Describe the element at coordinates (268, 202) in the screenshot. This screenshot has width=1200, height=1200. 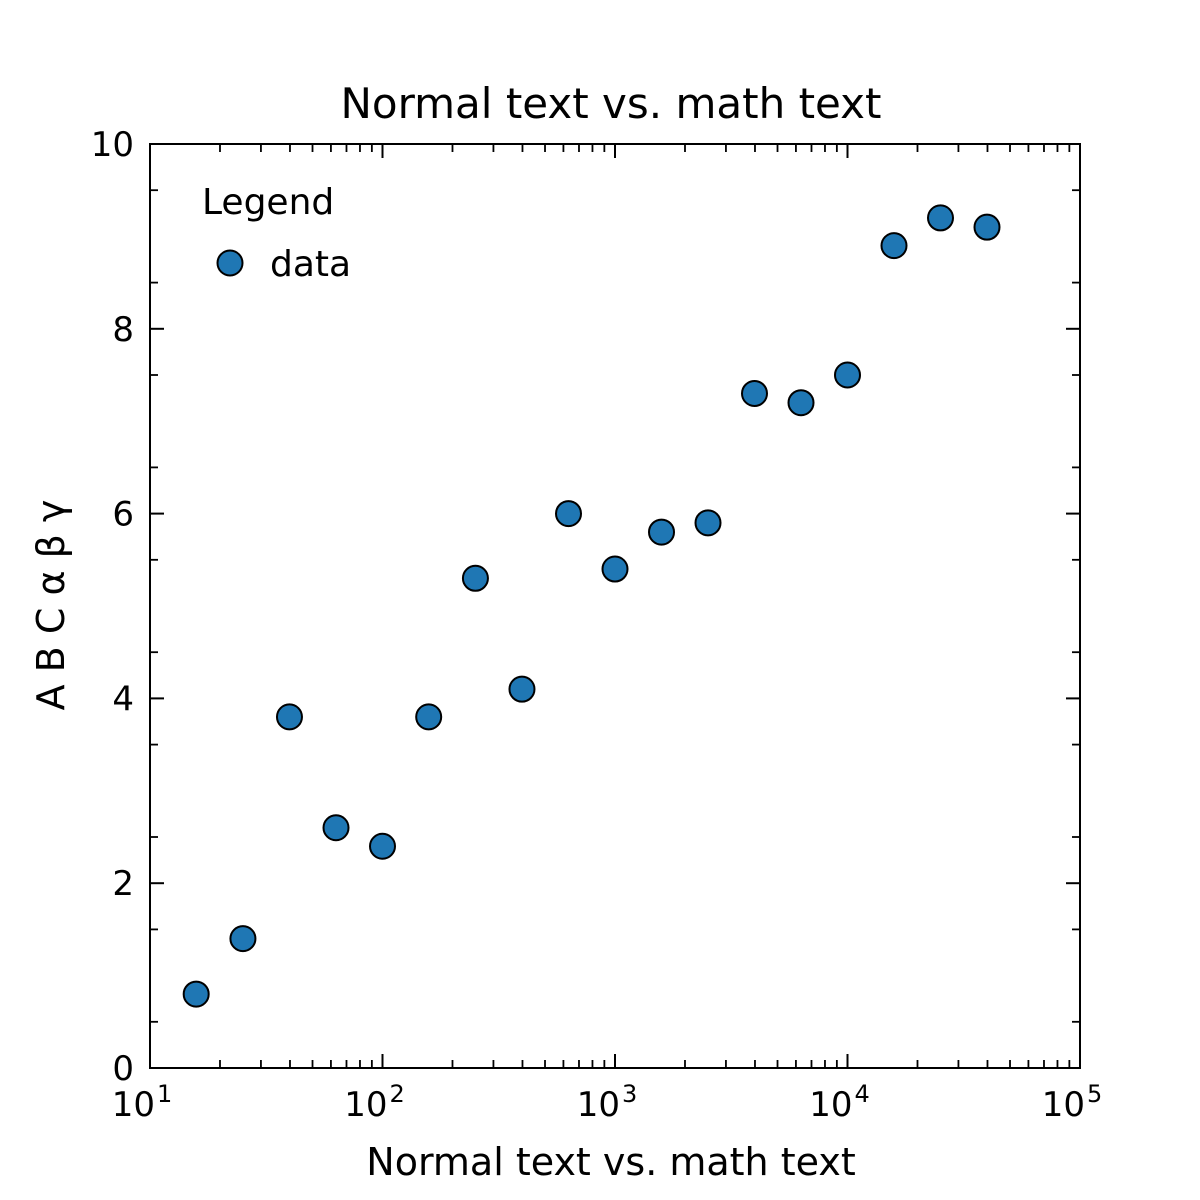
I see `legend-title: Legend` at that location.